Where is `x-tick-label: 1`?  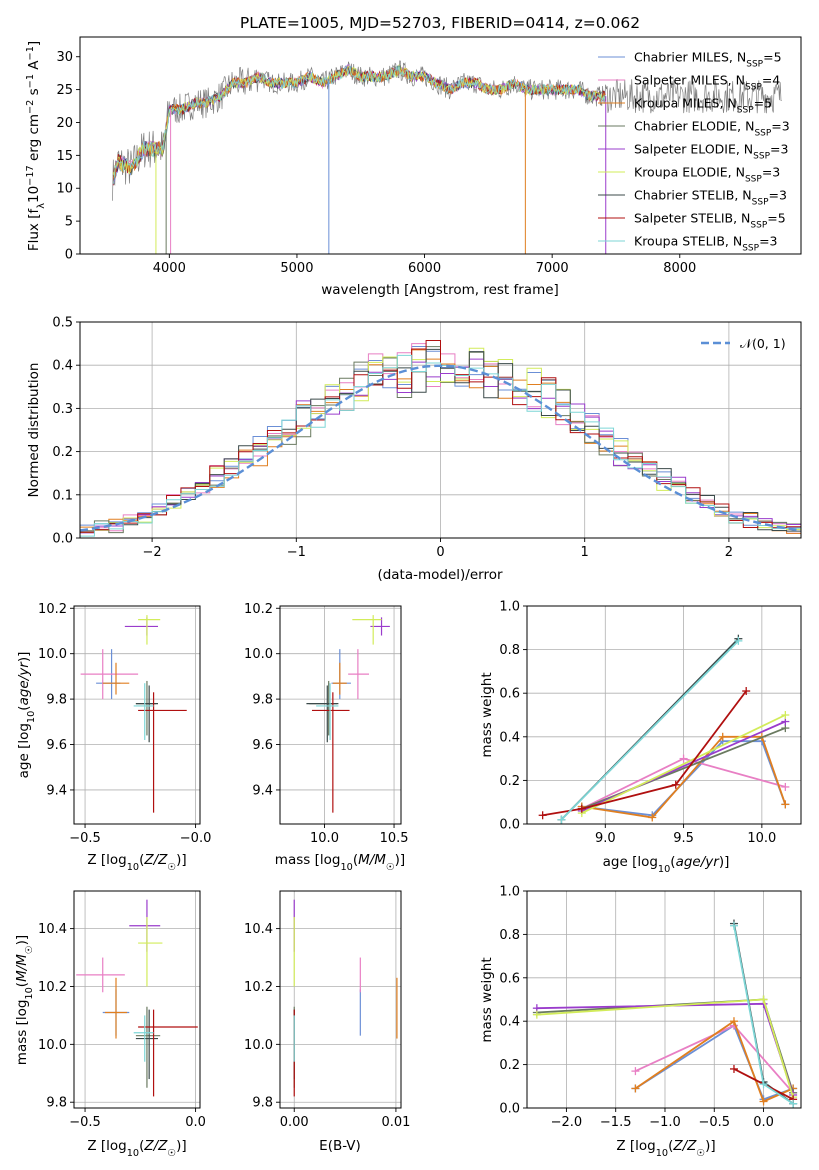 x-tick-label: 1 is located at coordinates (585, 552).